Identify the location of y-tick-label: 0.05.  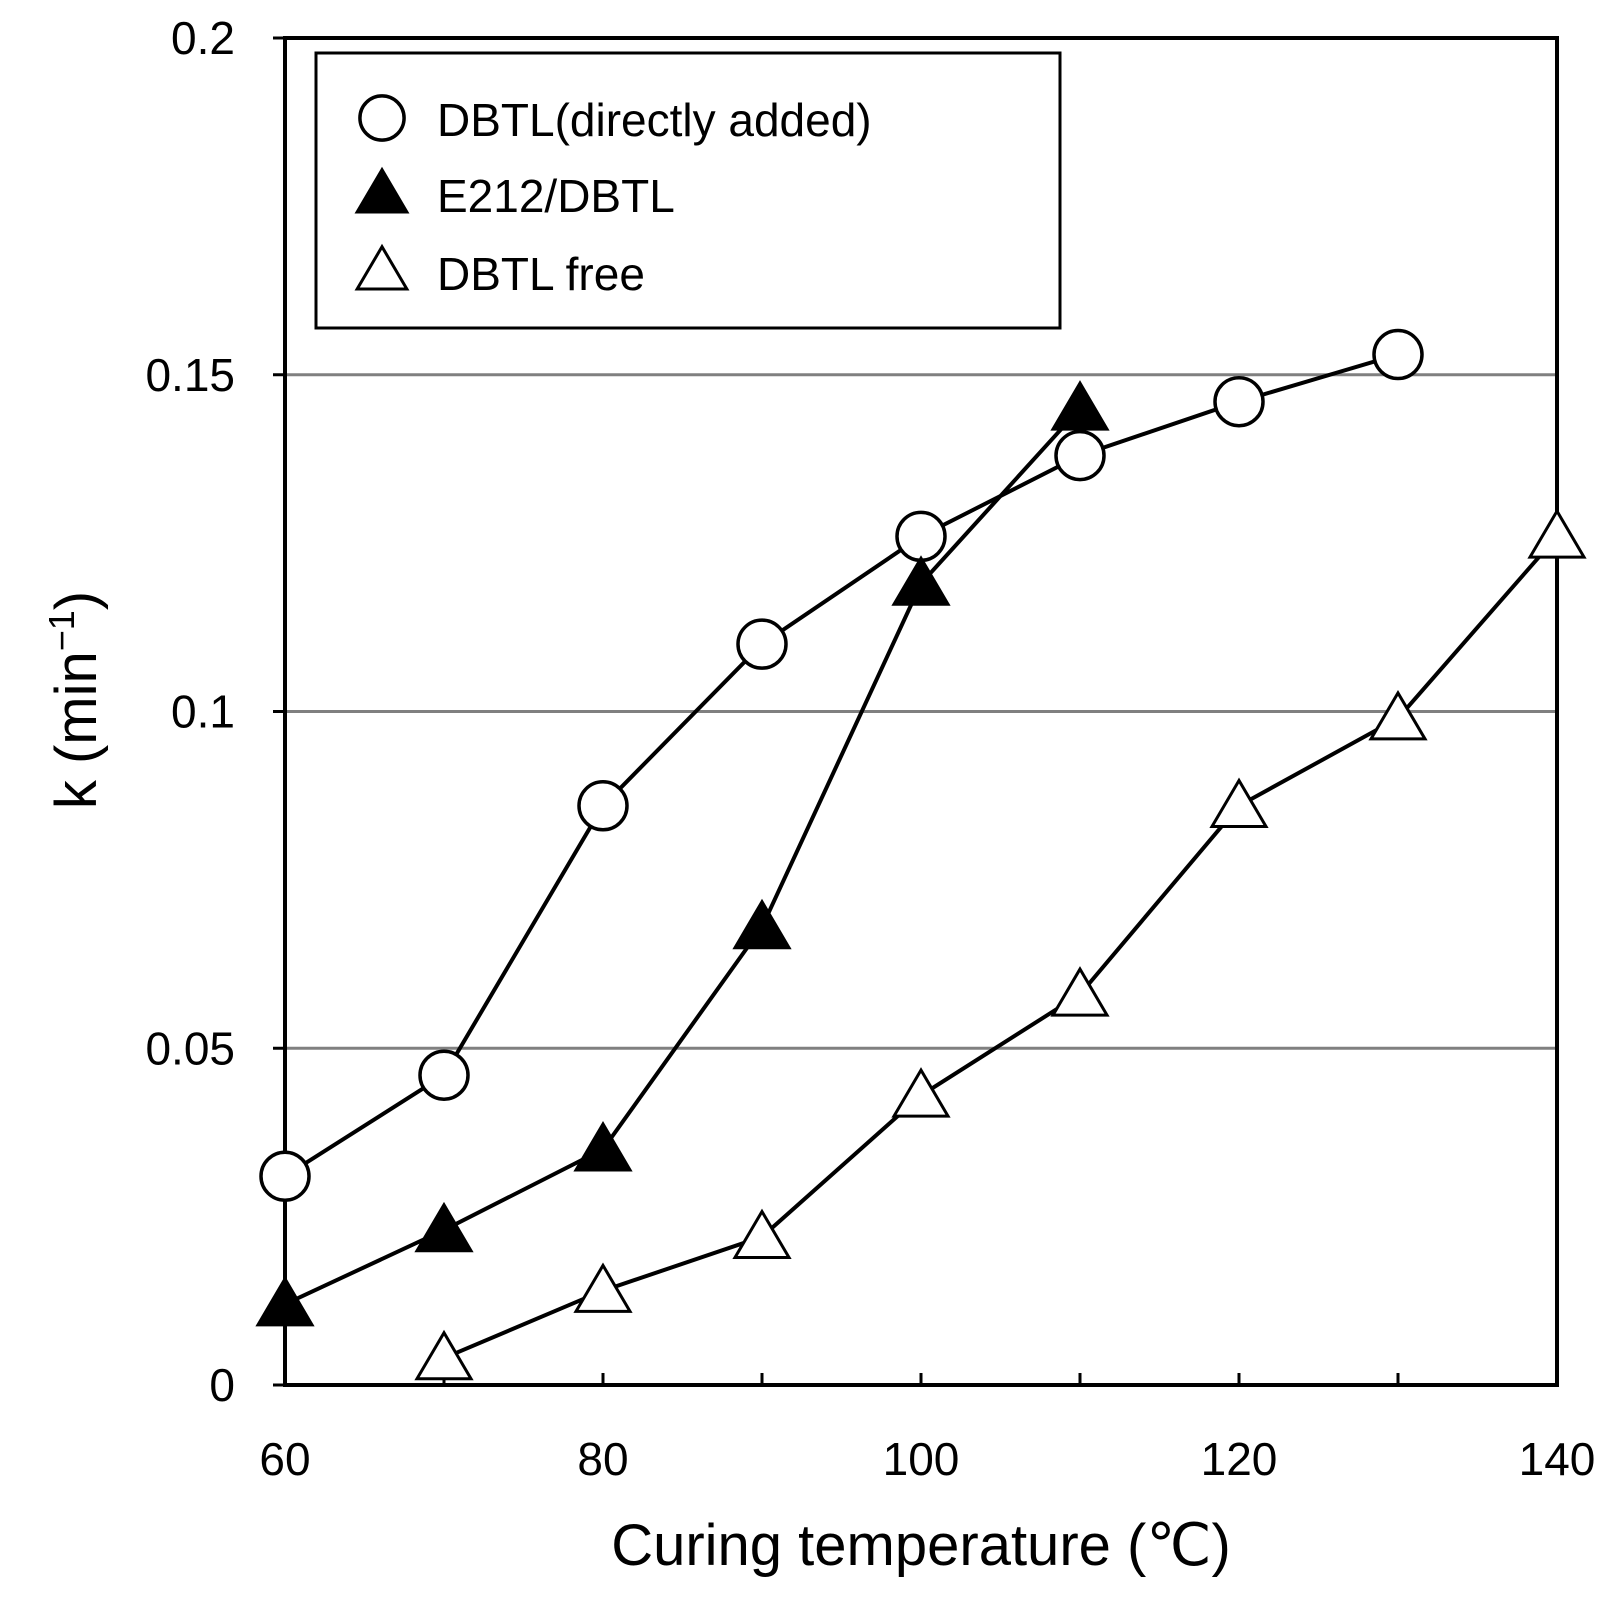
(190, 1048).